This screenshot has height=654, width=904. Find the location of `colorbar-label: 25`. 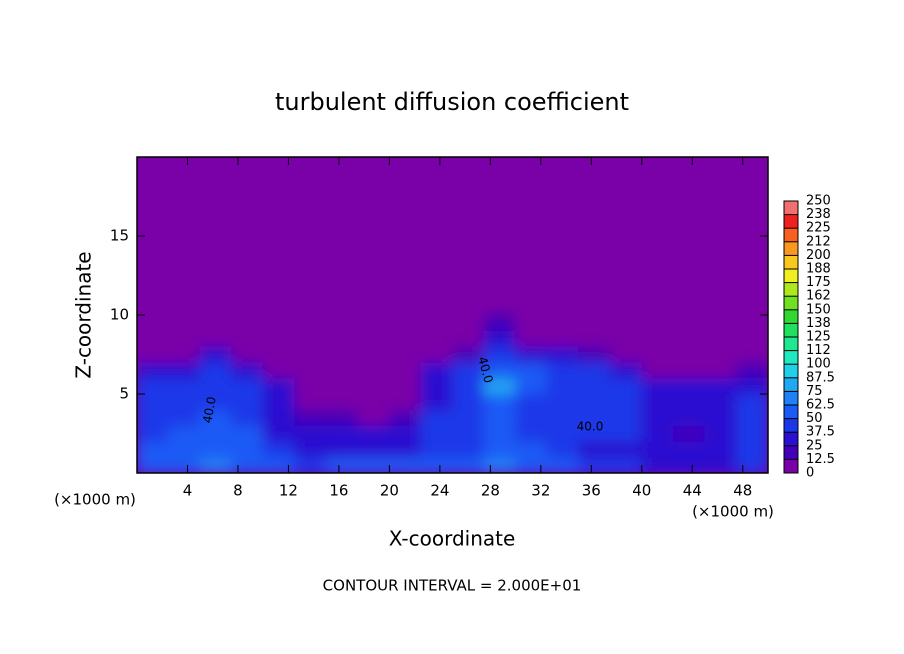

colorbar-label: 25 is located at coordinates (814, 445).